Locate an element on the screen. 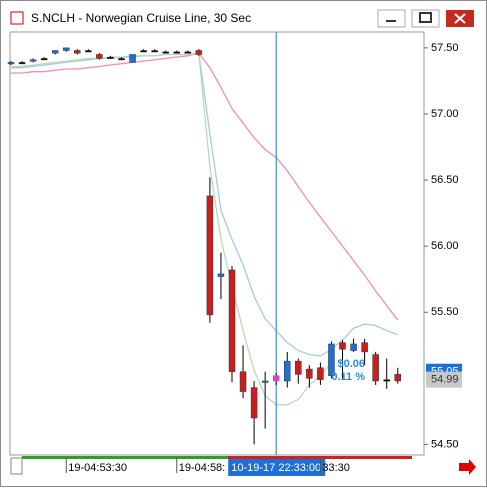  close-icon is located at coordinates (460, 18).